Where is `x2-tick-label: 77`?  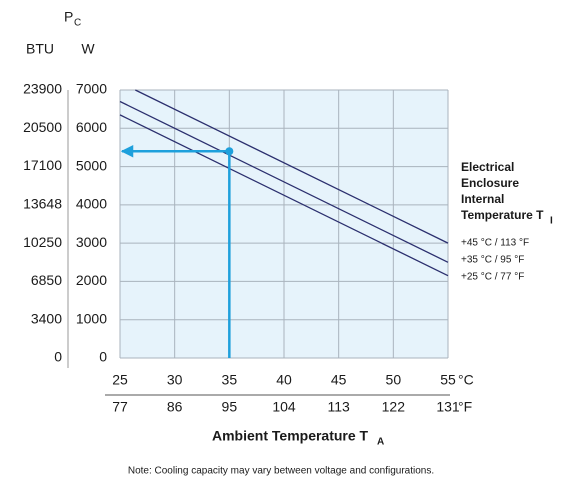
x2-tick-label: 77 is located at coordinates (120, 407).